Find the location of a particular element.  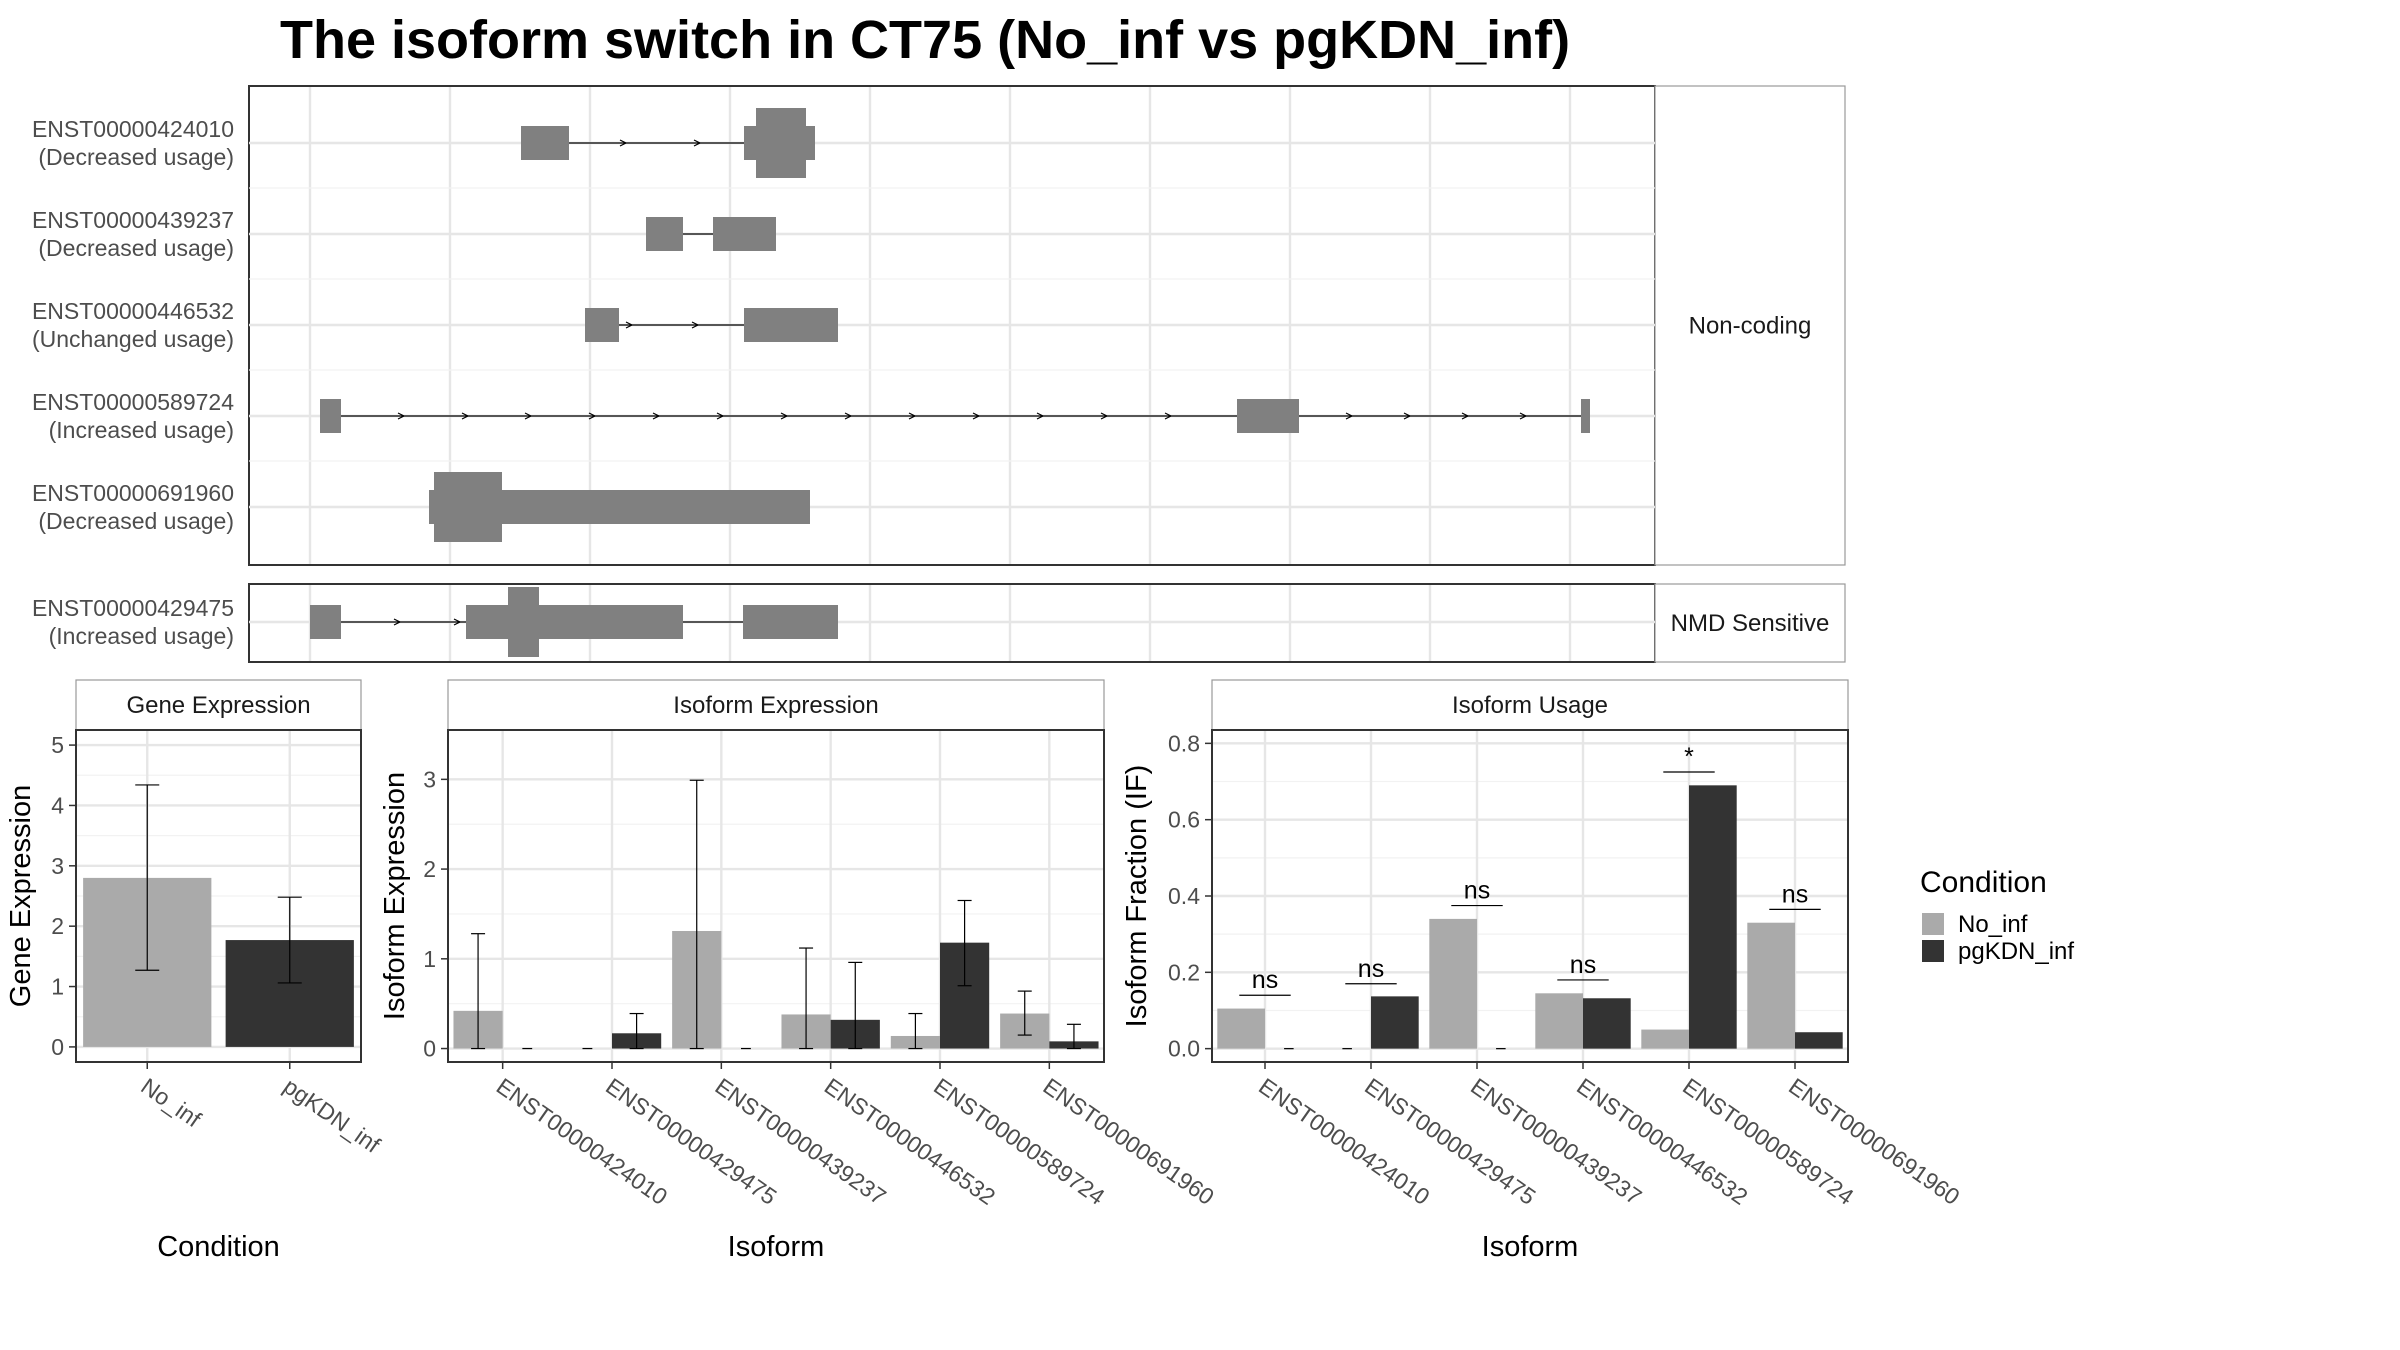

transcript-row: ENST00000446532(Unchanged usage) is located at coordinates (435, 325).